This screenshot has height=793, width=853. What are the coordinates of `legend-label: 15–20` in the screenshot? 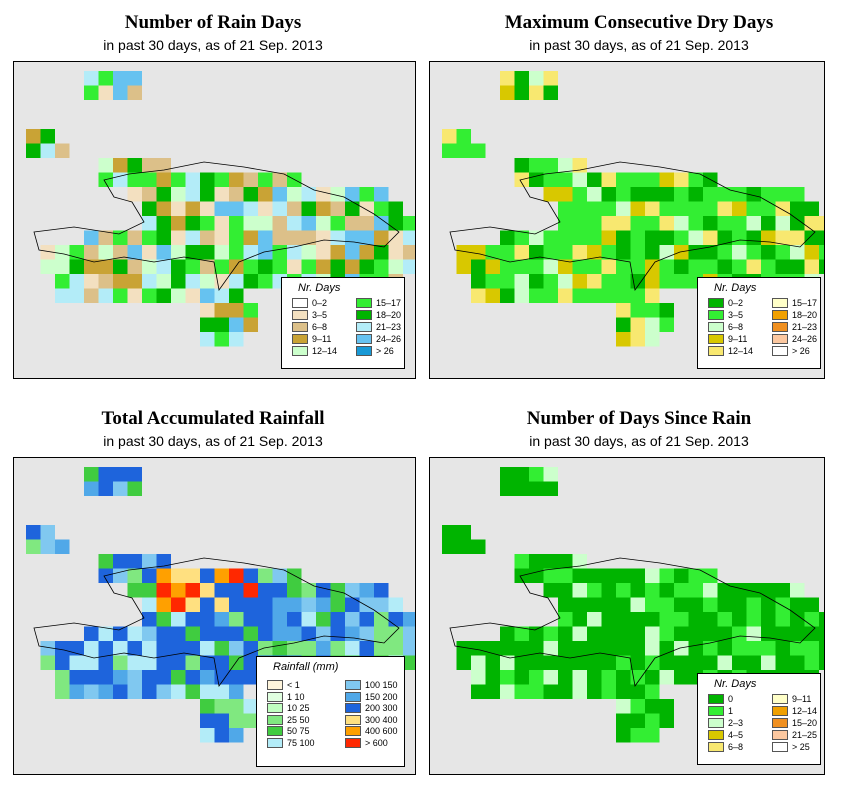 It's located at (805, 723).